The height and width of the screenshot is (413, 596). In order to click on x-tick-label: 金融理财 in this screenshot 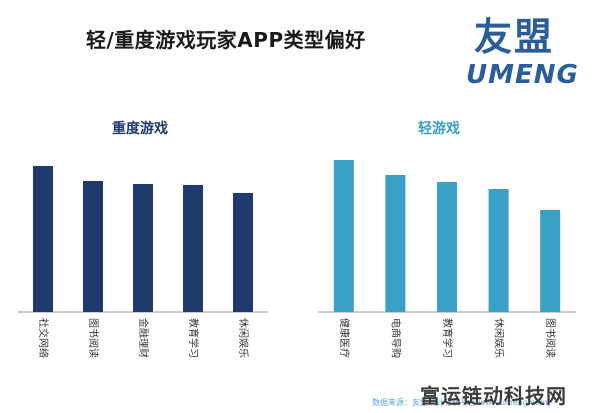, I will do `click(143, 338)`.